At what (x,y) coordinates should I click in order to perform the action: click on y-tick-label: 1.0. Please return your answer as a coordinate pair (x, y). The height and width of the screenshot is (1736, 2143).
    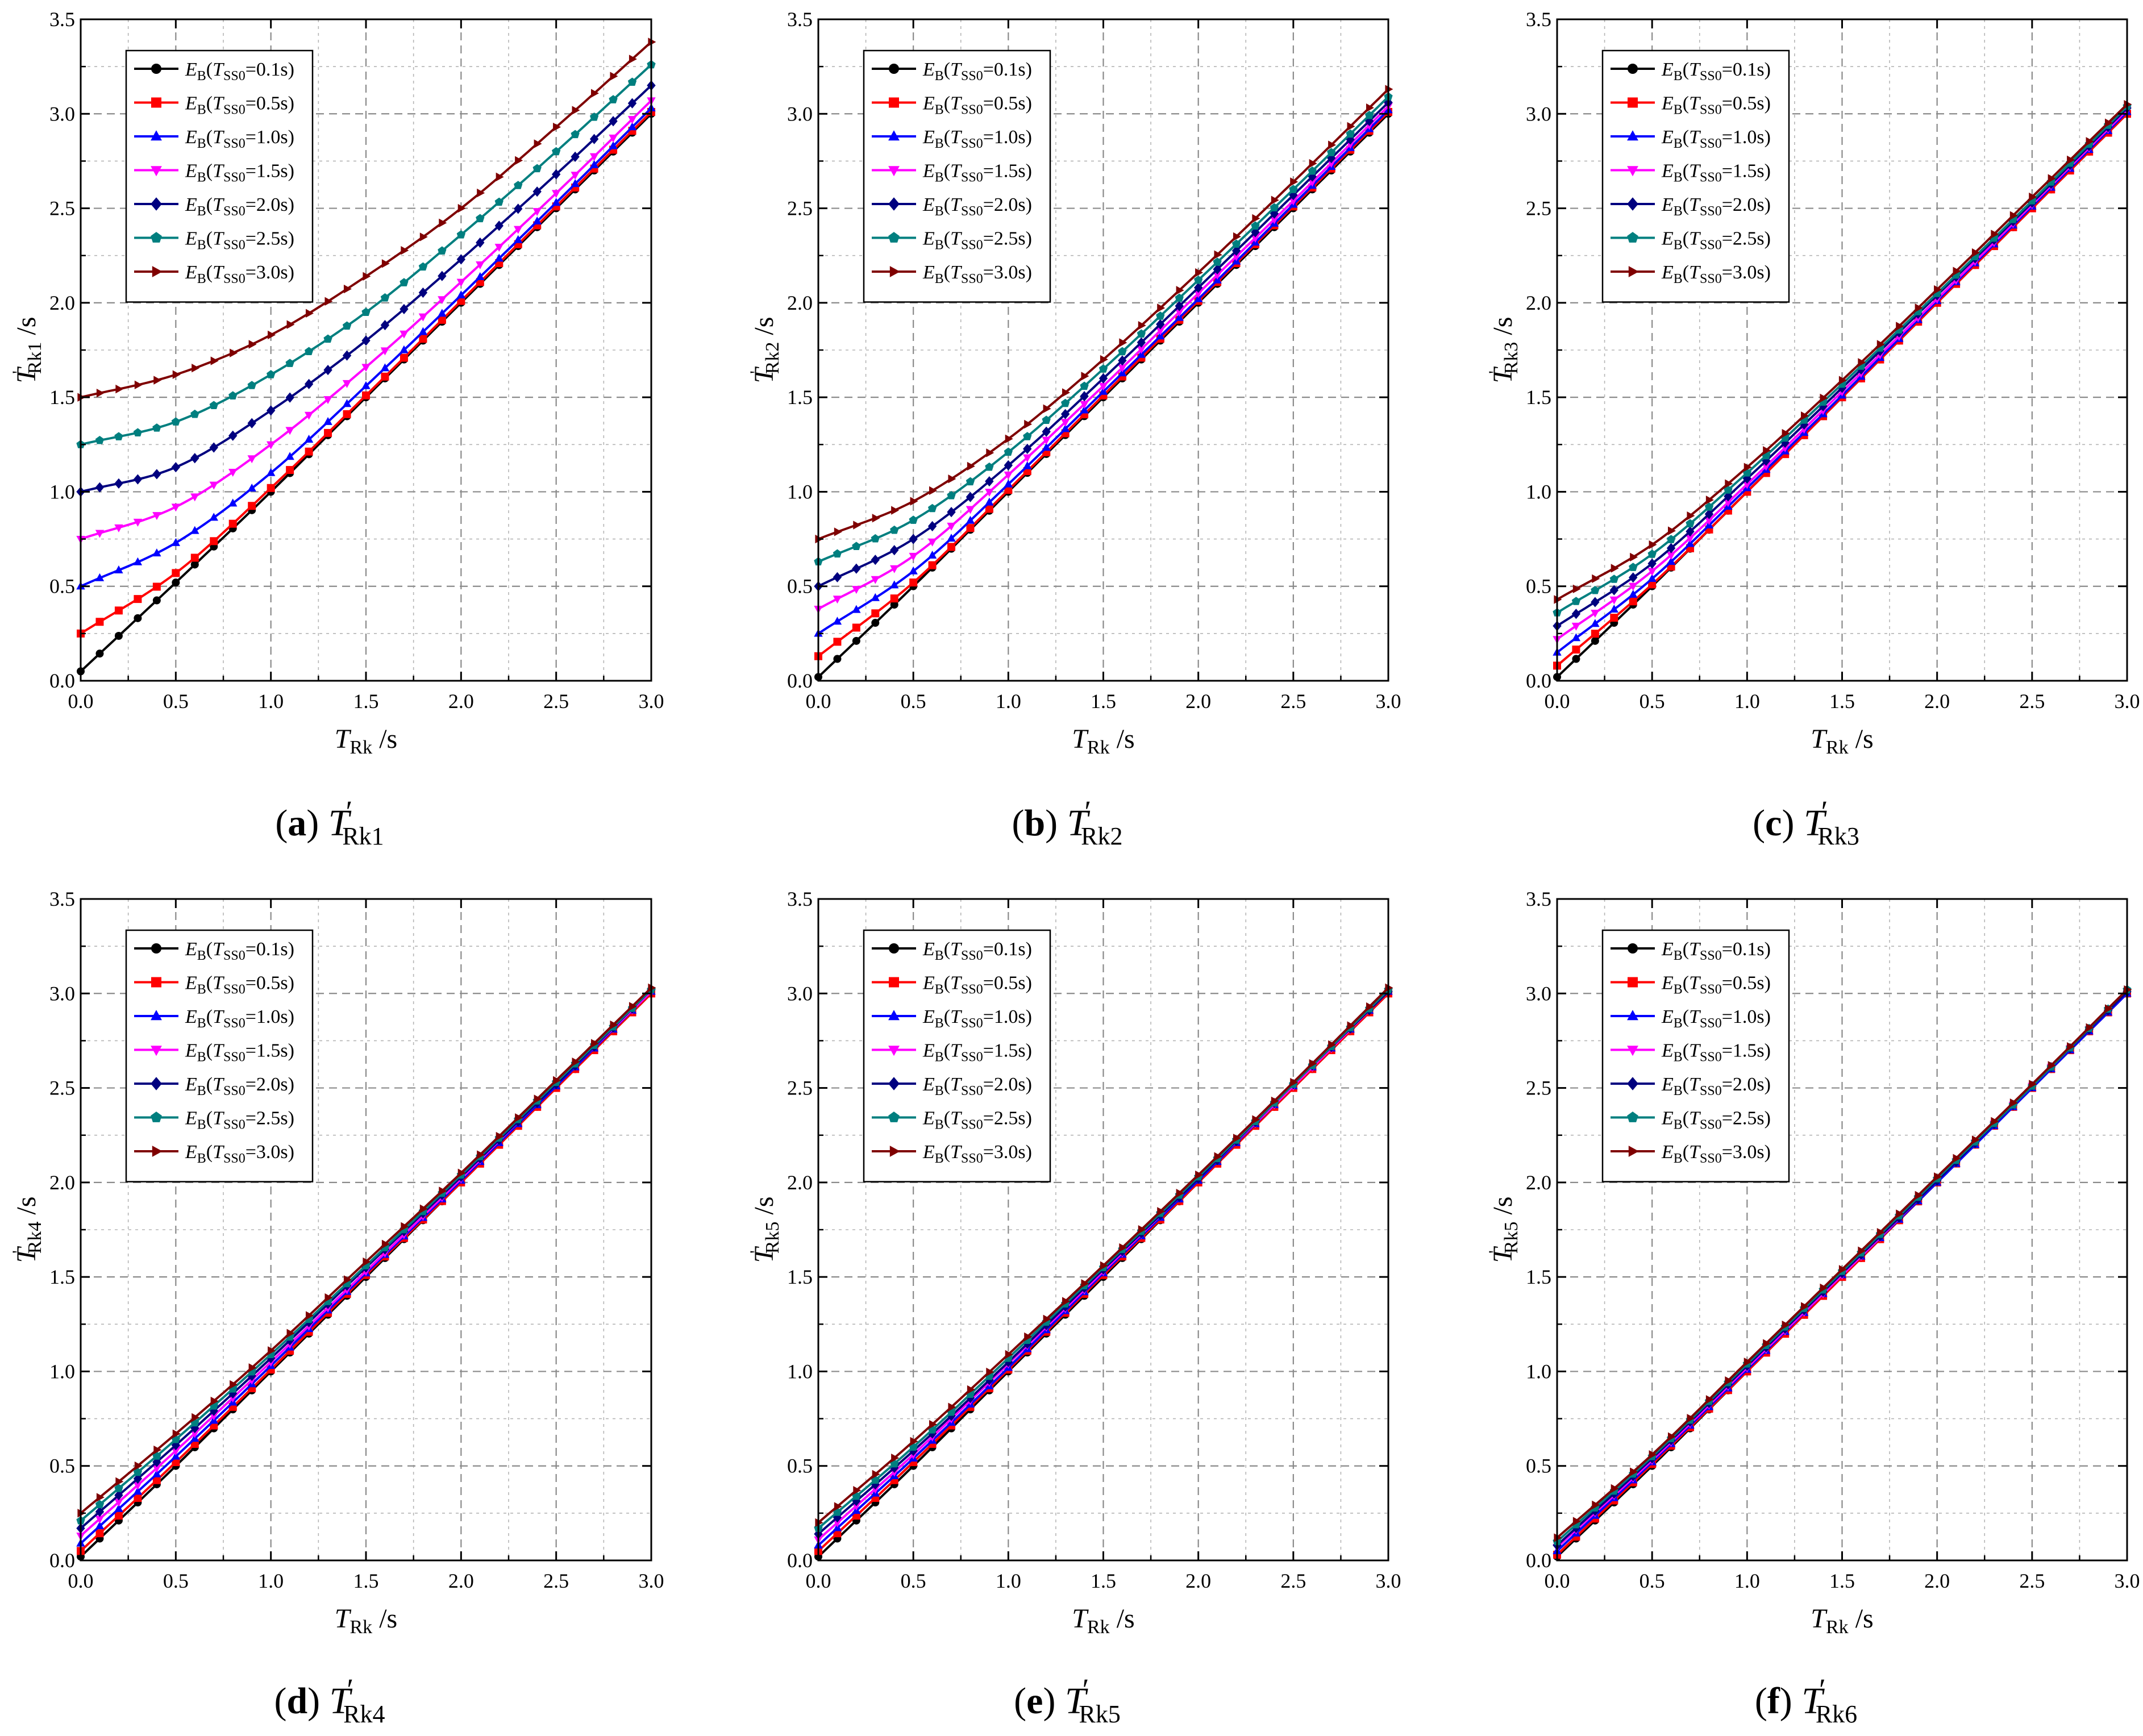
    Looking at the image, I should click on (1538, 1371).